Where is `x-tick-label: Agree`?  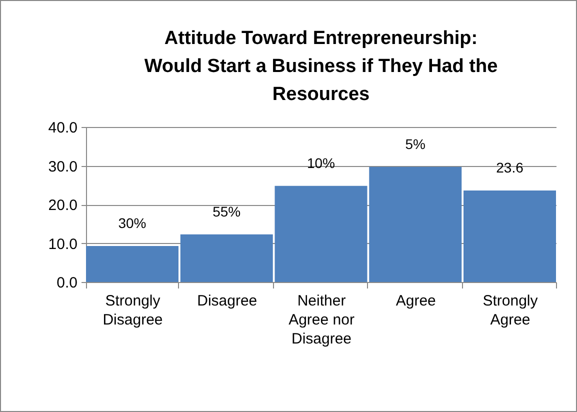
x-tick-label: Agree is located at coordinates (416, 301).